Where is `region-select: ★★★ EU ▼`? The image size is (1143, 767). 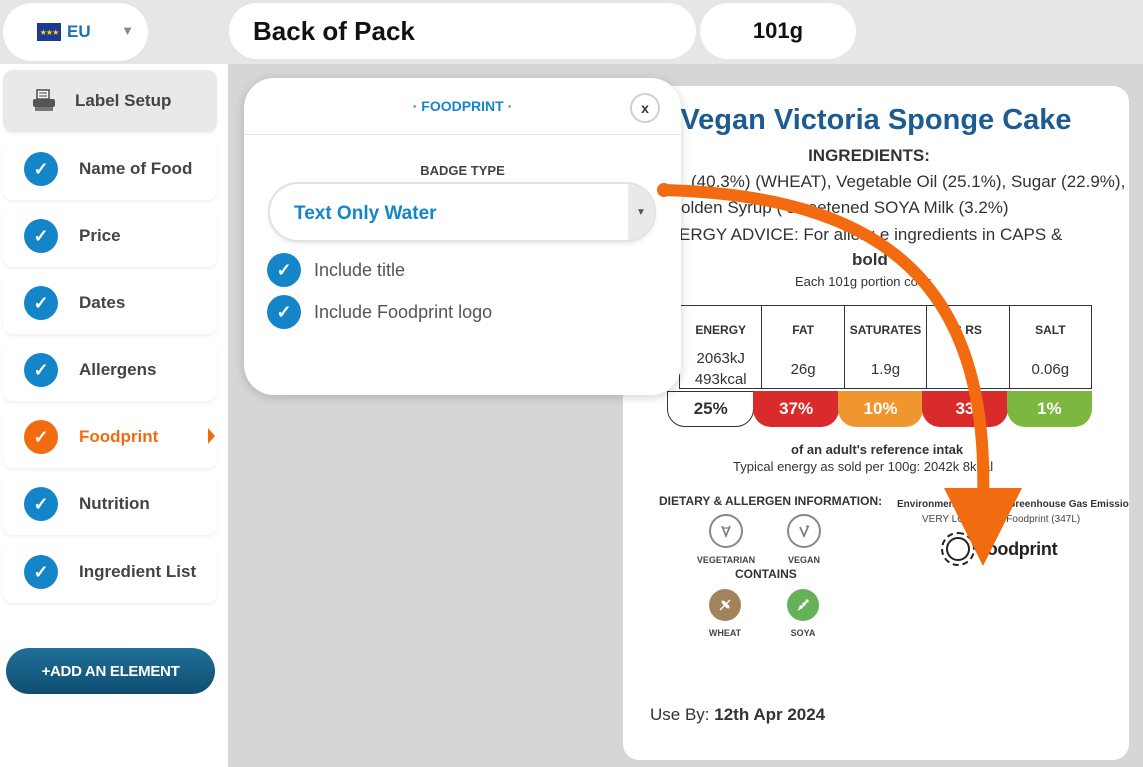
region-select: ★★★ EU ▼ is located at coordinates (75, 32).